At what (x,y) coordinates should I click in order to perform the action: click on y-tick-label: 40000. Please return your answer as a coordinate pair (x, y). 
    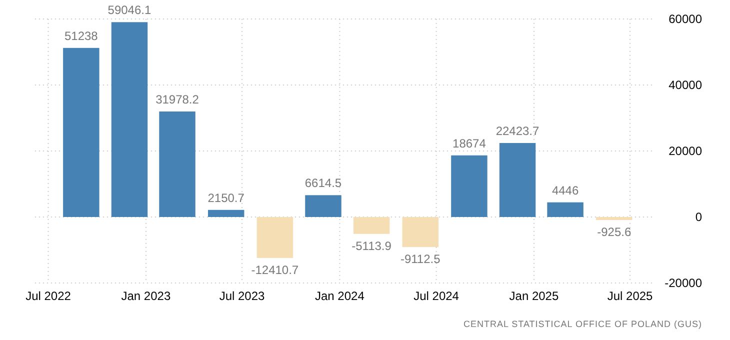
    Looking at the image, I should click on (685, 85).